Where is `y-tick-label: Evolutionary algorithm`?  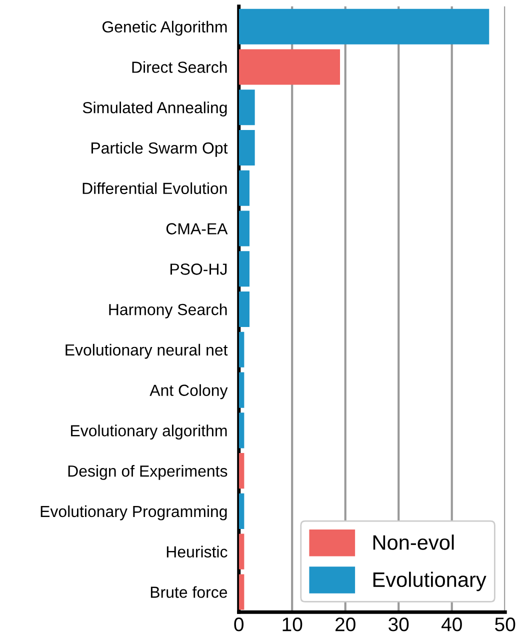
y-tick-label: Evolutionary algorithm is located at coordinates (149, 432).